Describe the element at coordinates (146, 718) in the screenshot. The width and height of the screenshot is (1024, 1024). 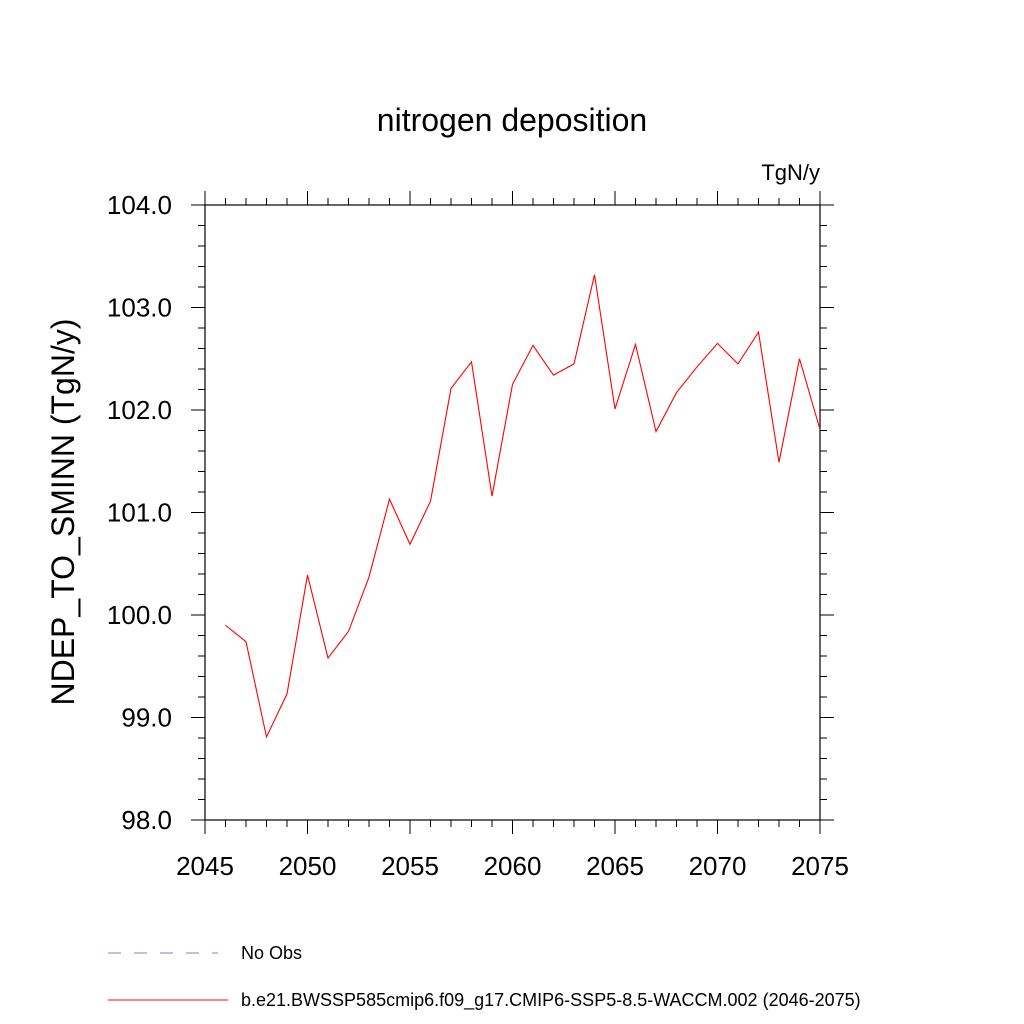
I see `y-tick-label: 99.0` at that location.